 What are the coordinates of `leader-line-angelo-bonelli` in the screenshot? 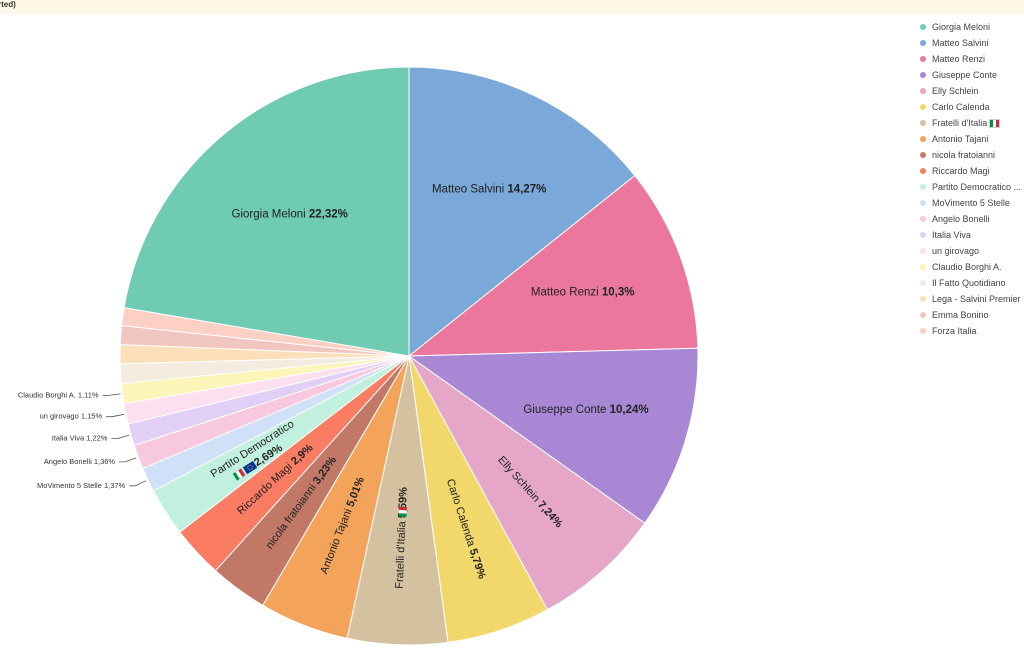 It's located at (128, 460).